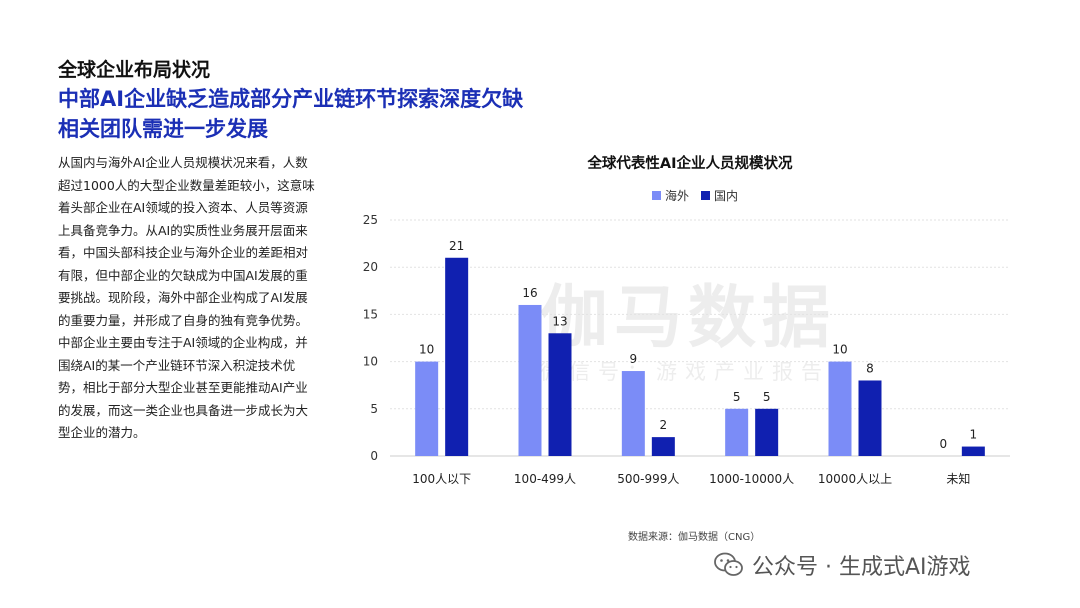 The height and width of the screenshot is (608, 1080). What do you see at coordinates (370, 267) in the screenshot?
I see `y-tick-label: 20` at bounding box center [370, 267].